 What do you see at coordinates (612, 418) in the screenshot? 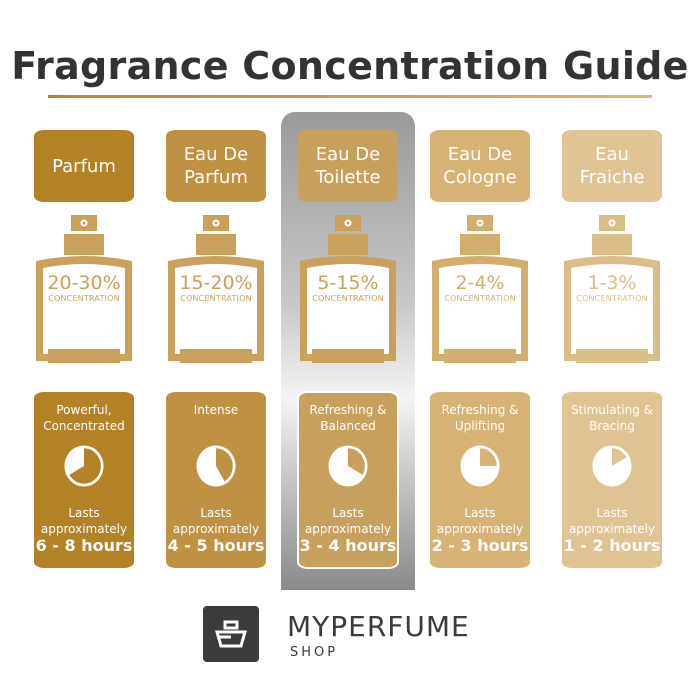
I see `character-text: Stimulating & Bracing` at bounding box center [612, 418].